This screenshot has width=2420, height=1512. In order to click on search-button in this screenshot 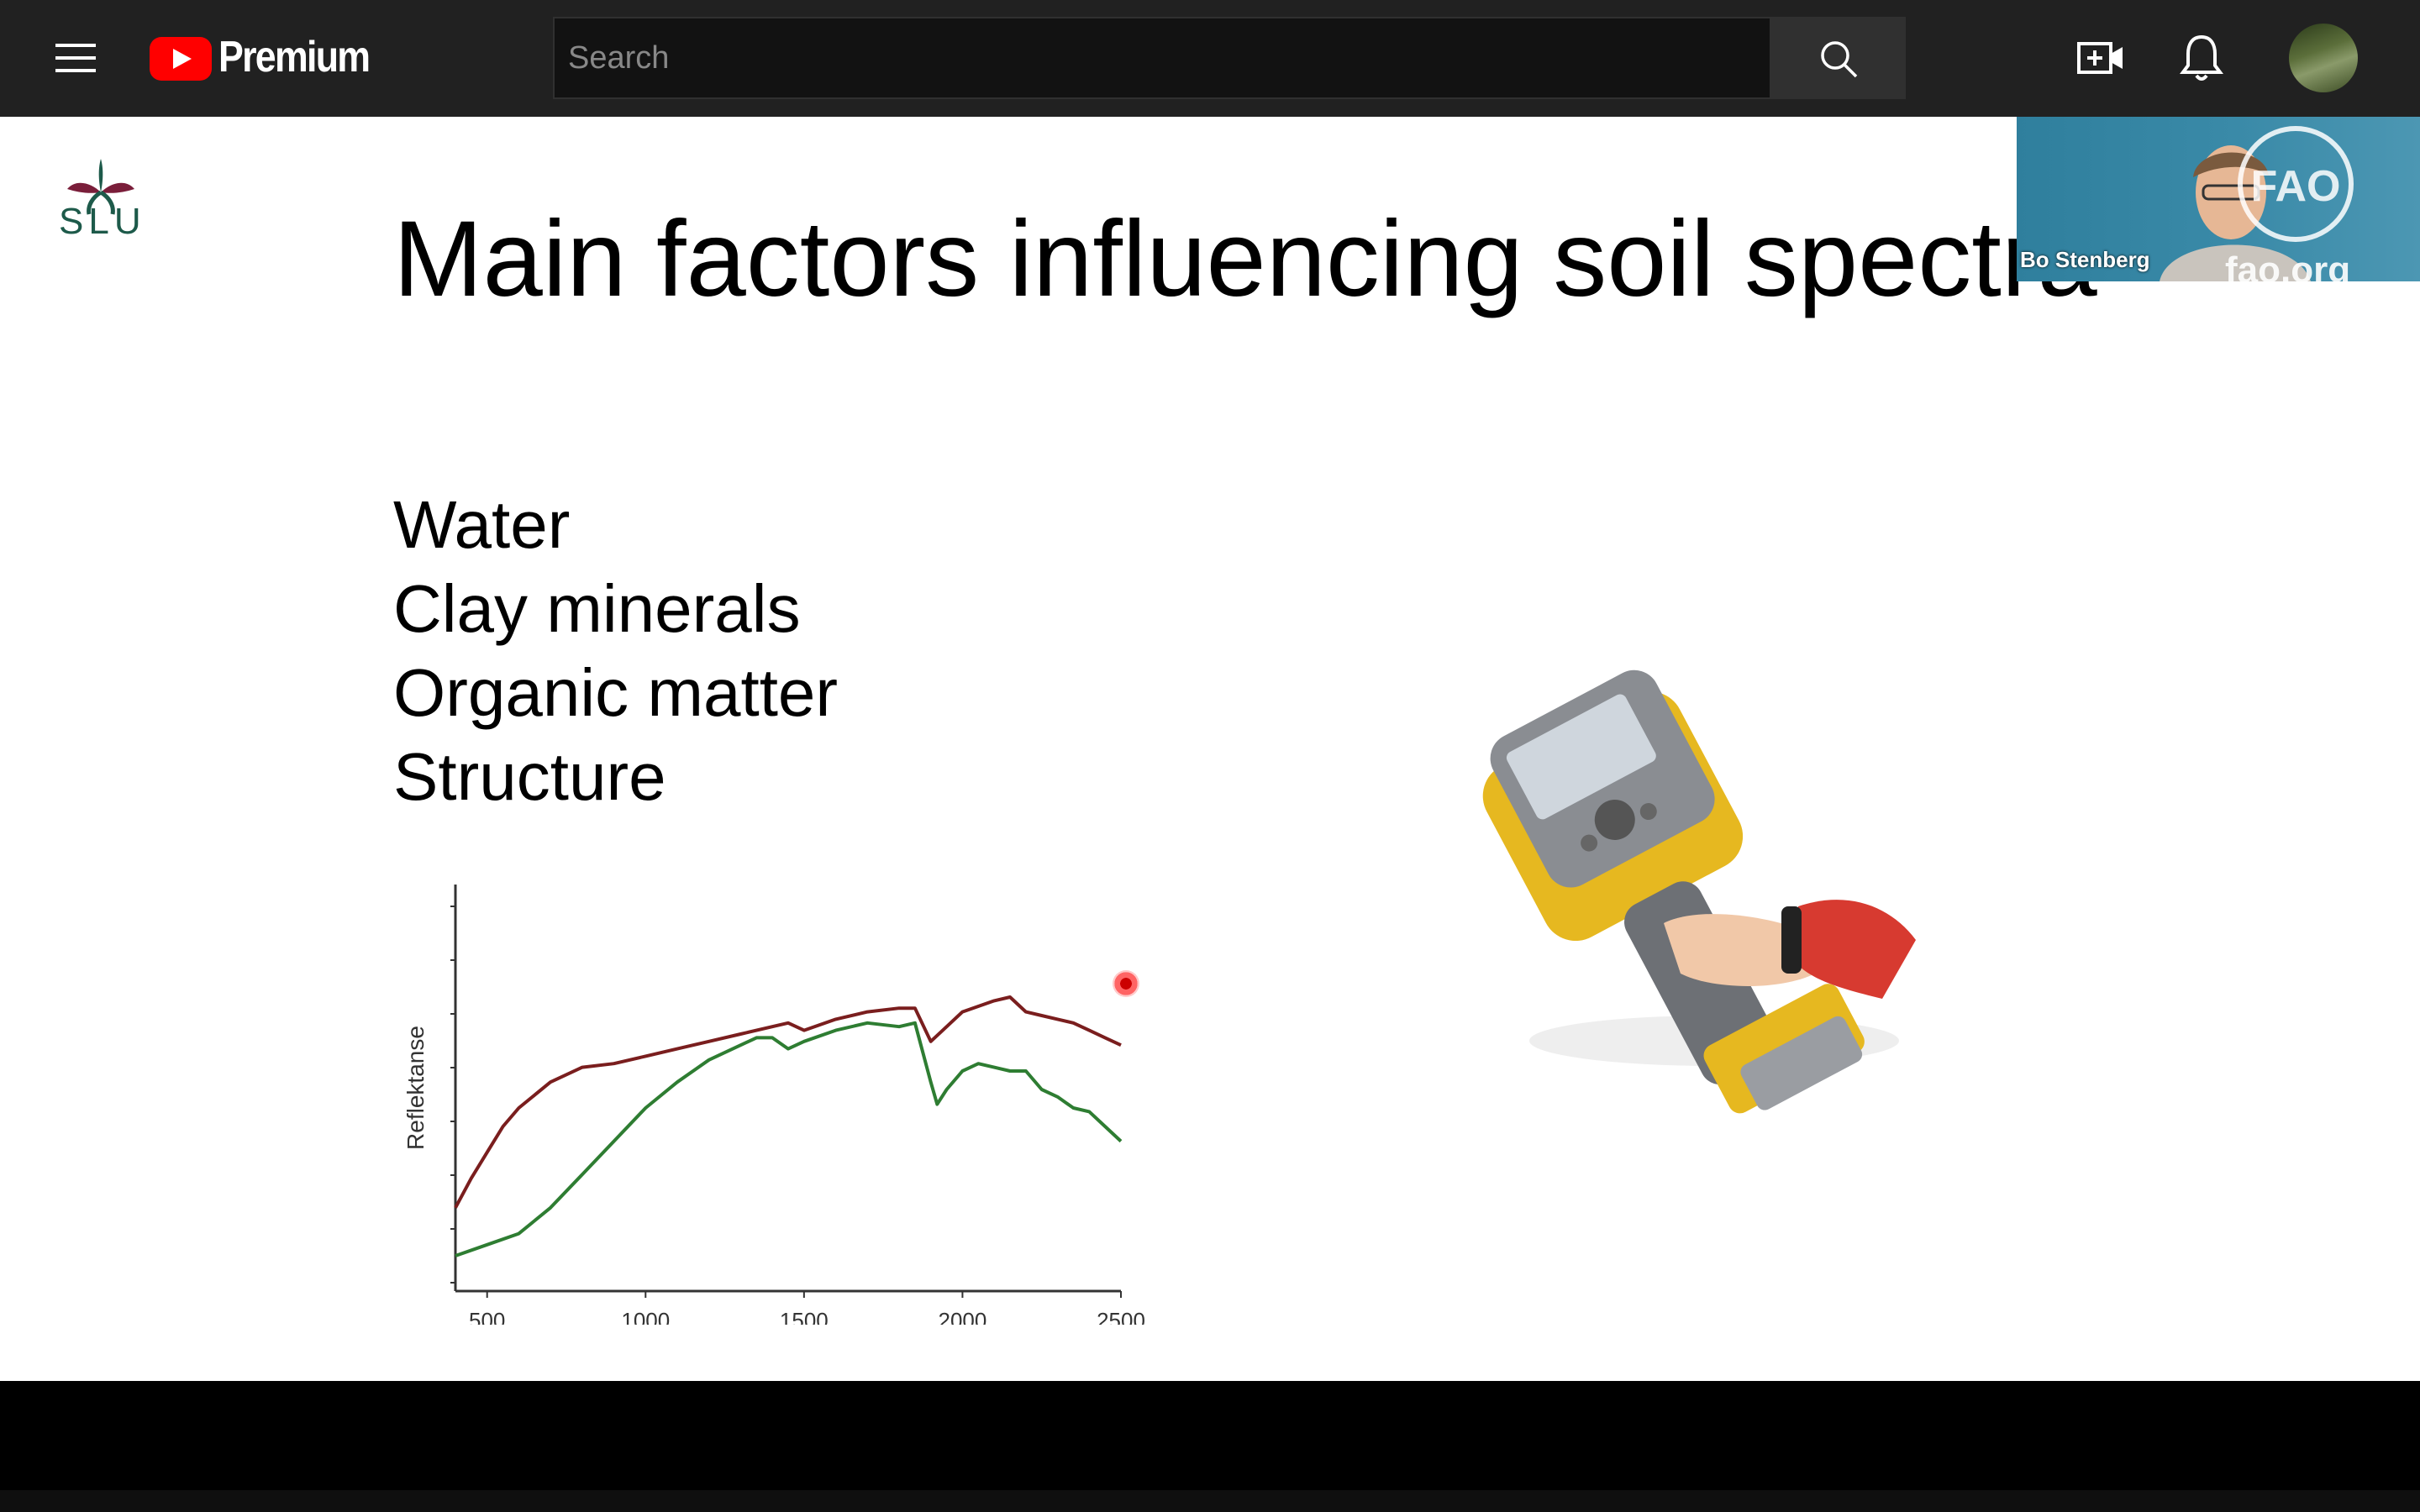, I will do `click(1839, 58)`.